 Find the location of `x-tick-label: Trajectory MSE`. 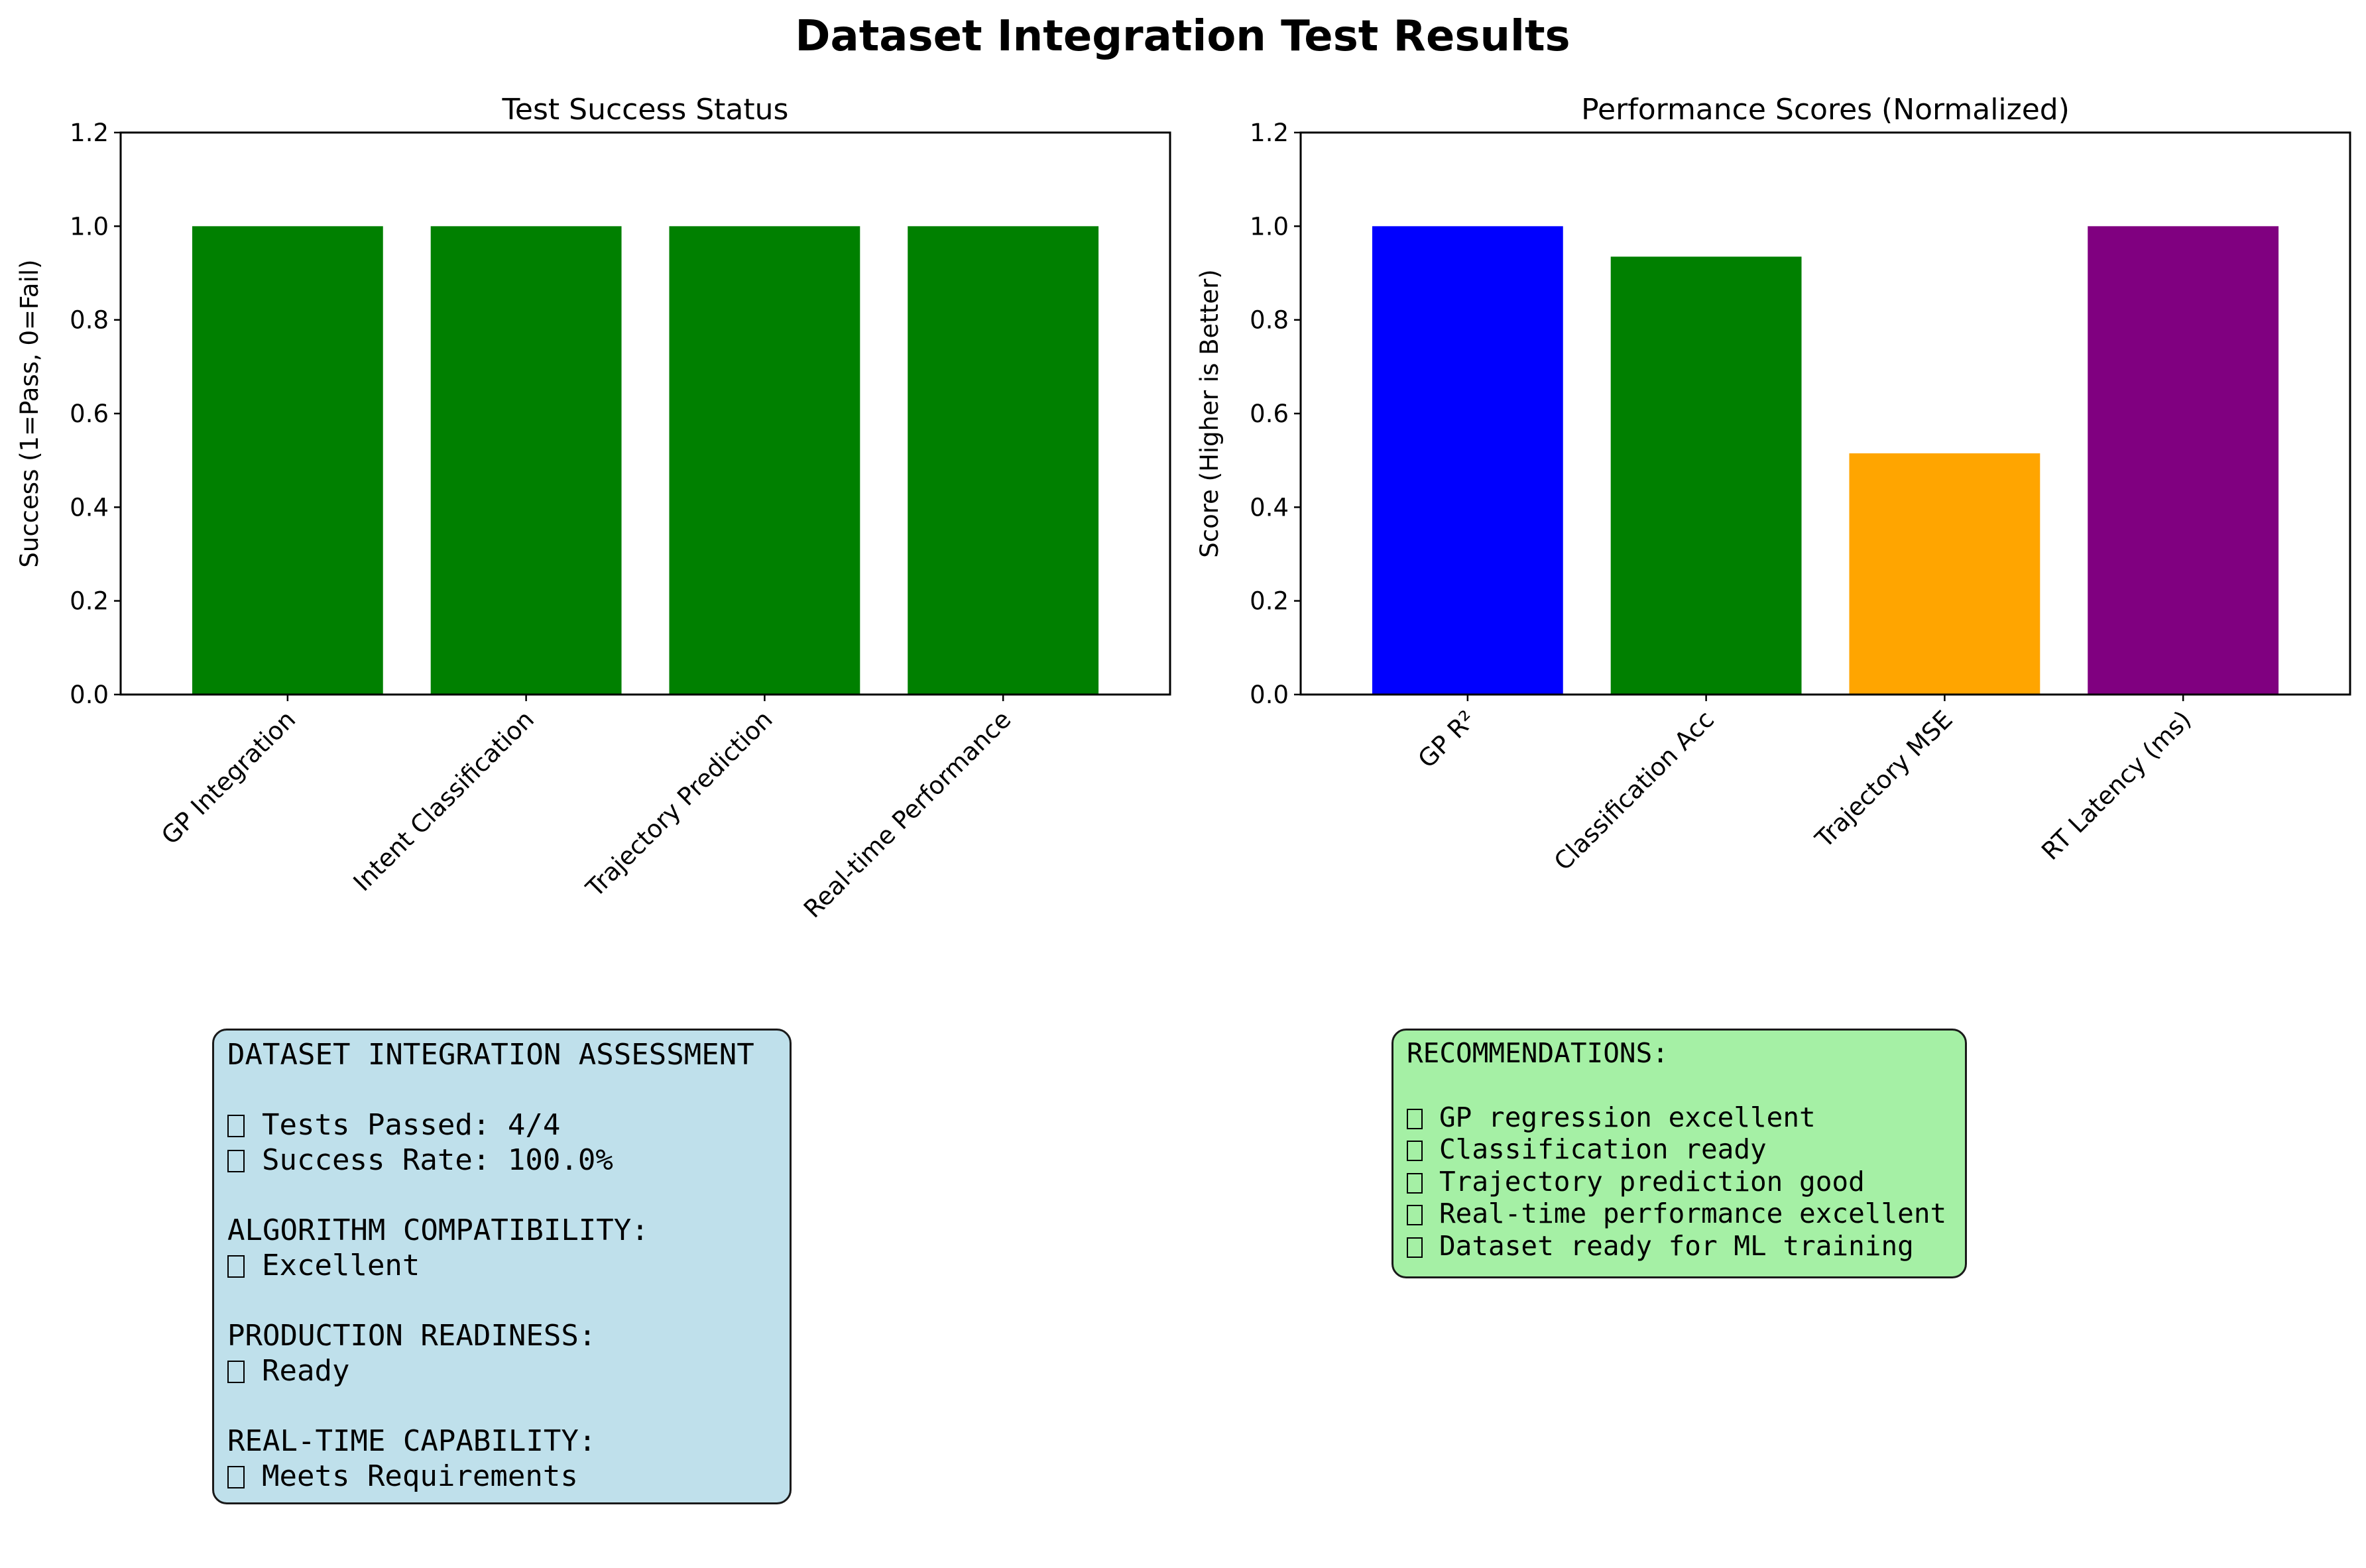

x-tick-label: Trajectory MSE is located at coordinates (1883, 779).